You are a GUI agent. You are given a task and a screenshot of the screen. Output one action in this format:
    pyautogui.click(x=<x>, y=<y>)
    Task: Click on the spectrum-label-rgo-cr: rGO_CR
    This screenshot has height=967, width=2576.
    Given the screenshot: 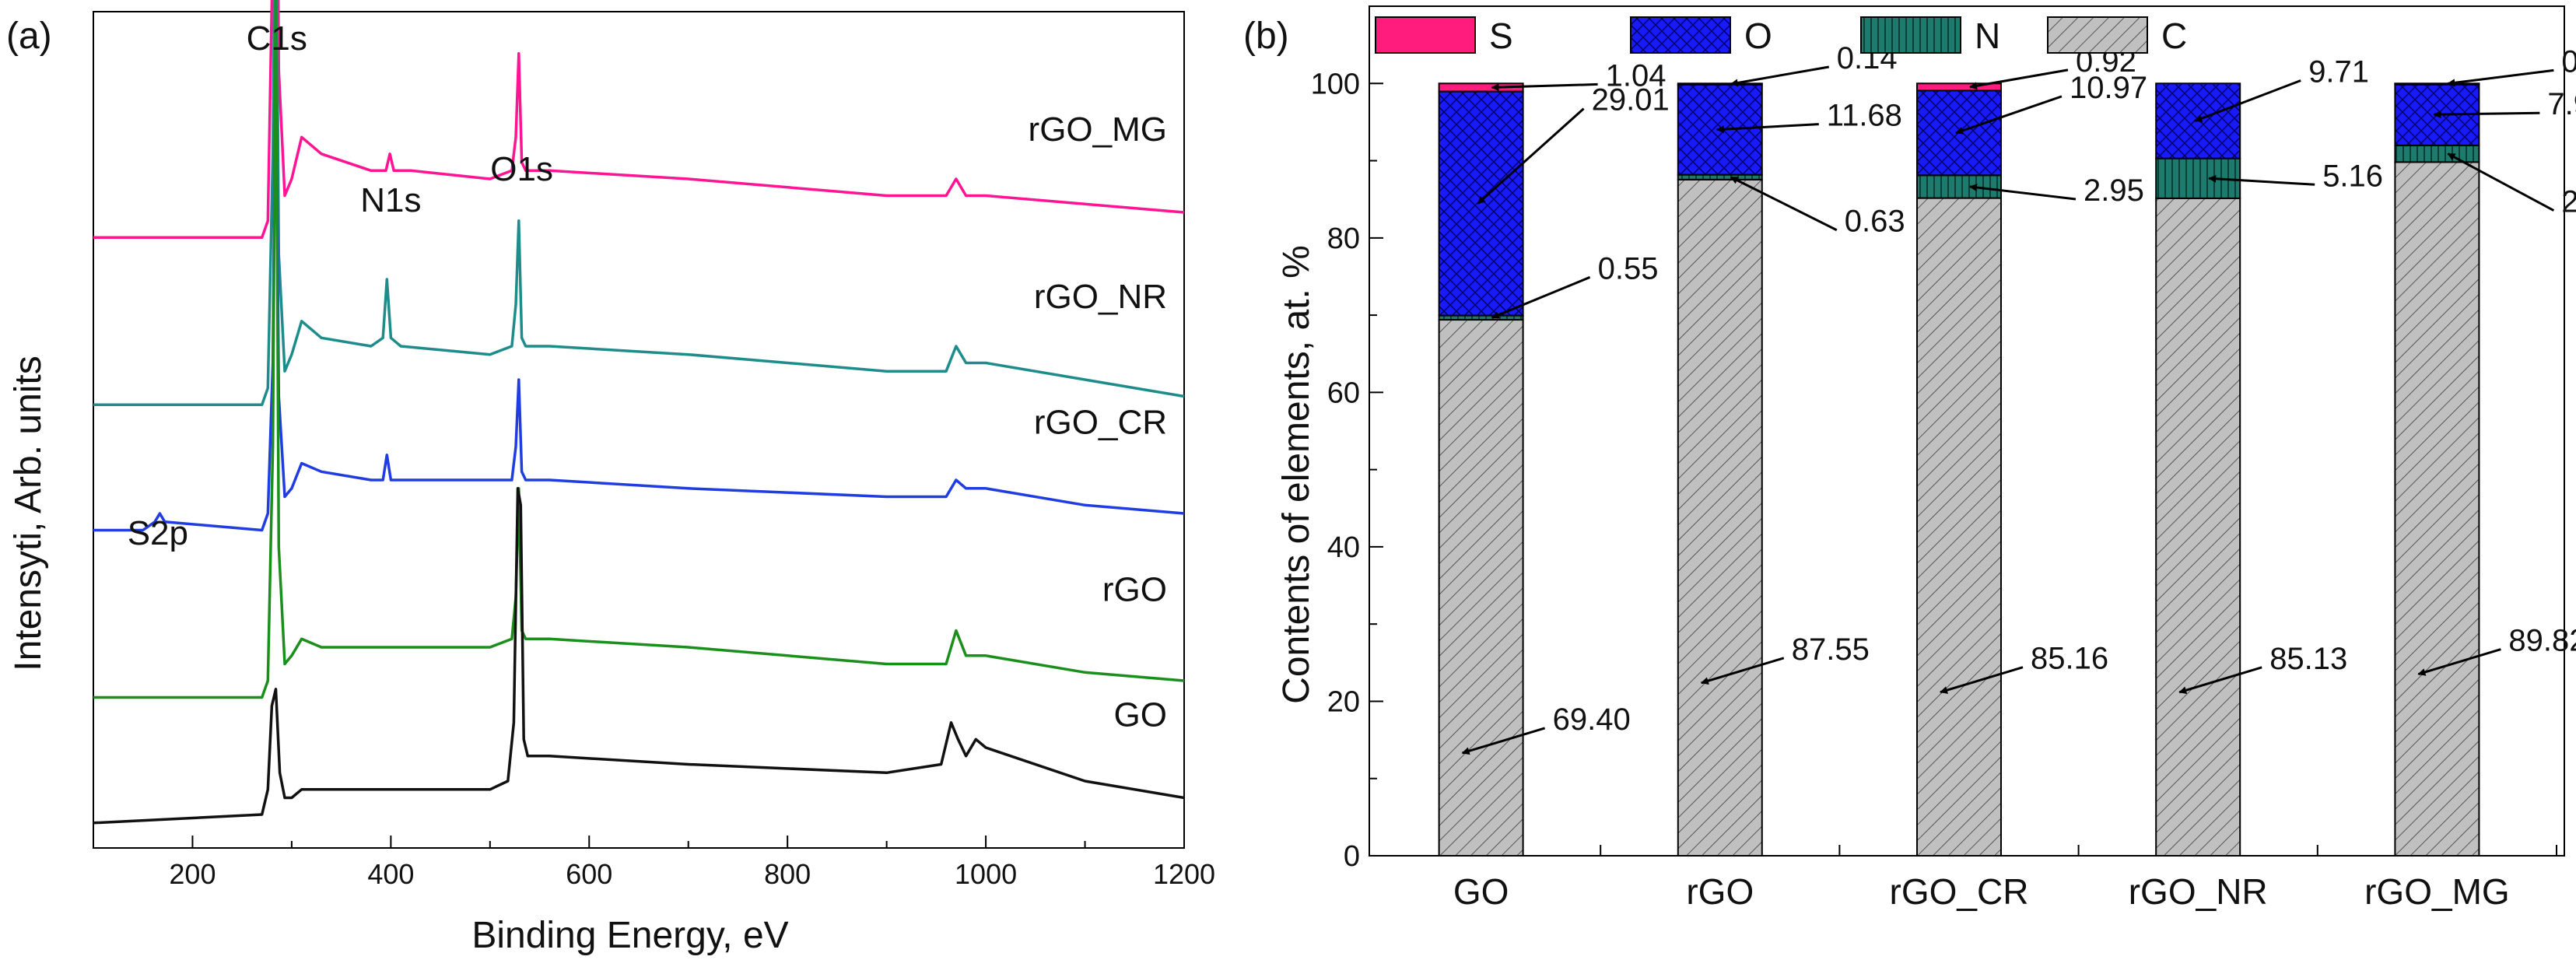 What is the action you would take?
    pyautogui.click(x=1100, y=422)
    